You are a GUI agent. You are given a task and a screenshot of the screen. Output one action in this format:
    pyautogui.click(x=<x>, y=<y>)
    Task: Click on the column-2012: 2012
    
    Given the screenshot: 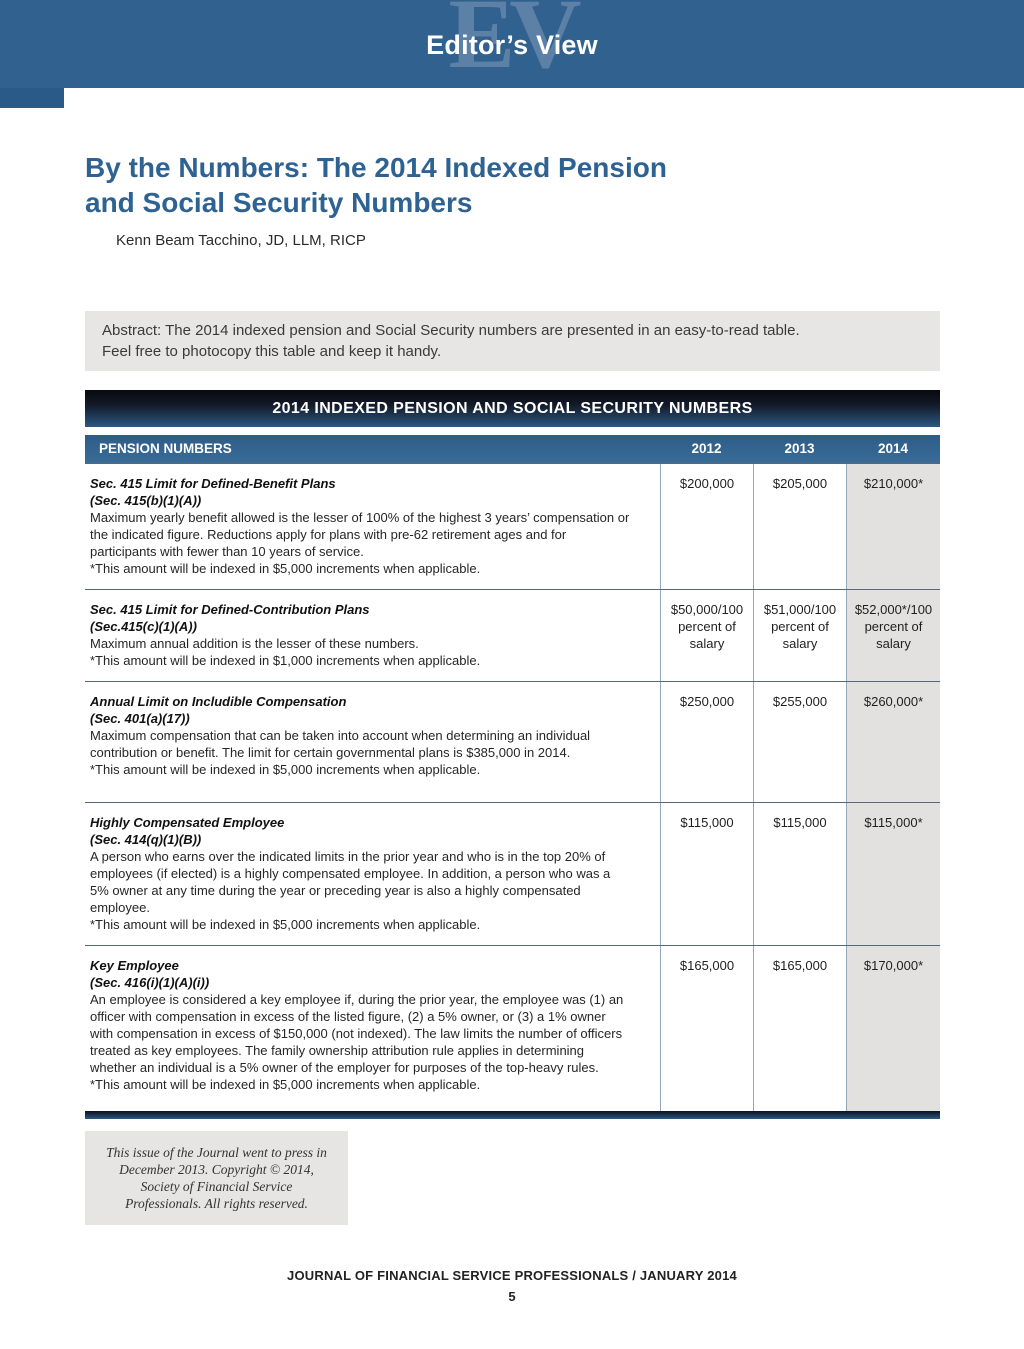 What is the action you would take?
    pyautogui.click(x=706, y=448)
    